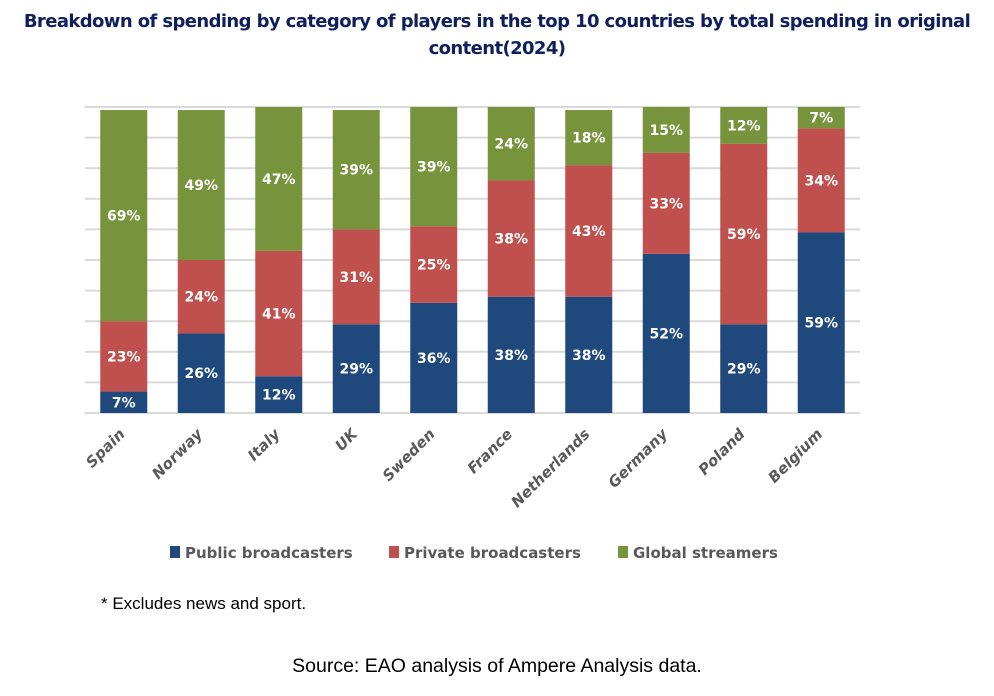 The width and height of the screenshot is (994, 696). Describe the element at coordinates (795, 455) in the screenshot. I see `x-tick-label: Belgium` at that location.